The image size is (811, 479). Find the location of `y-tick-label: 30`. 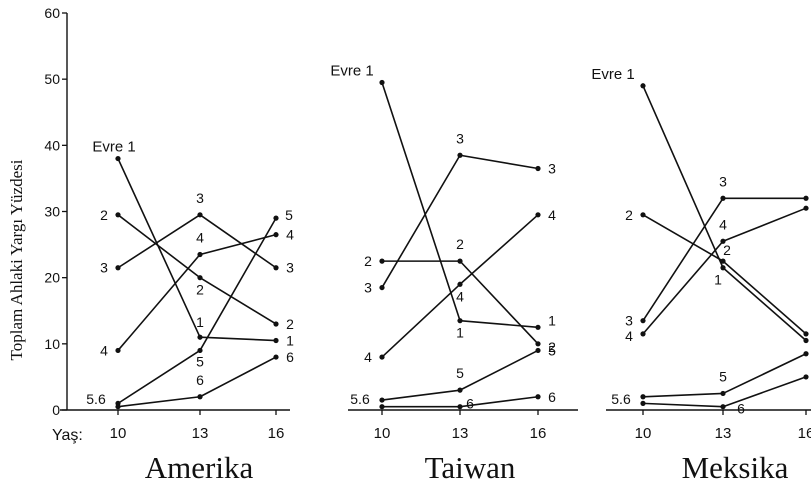

y-tick-label: 30 is located at coordinates (52, 212).